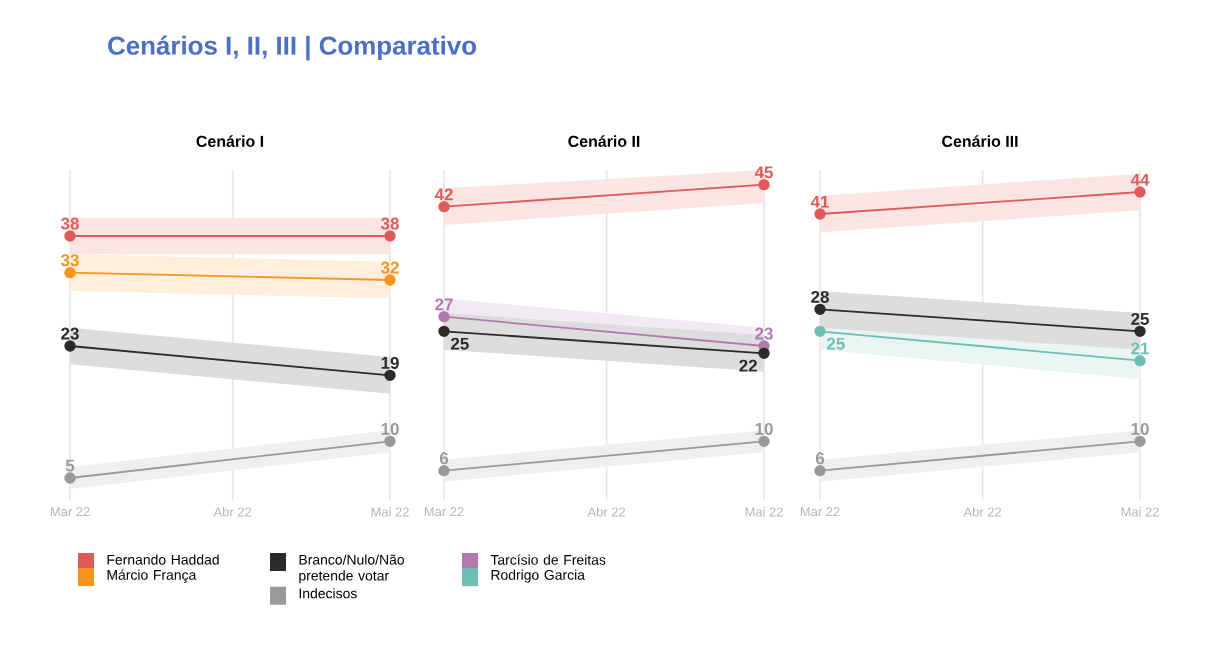 This screenshot has width=1206, height=666. I want to click on data-label: 32, so click(389, 267).